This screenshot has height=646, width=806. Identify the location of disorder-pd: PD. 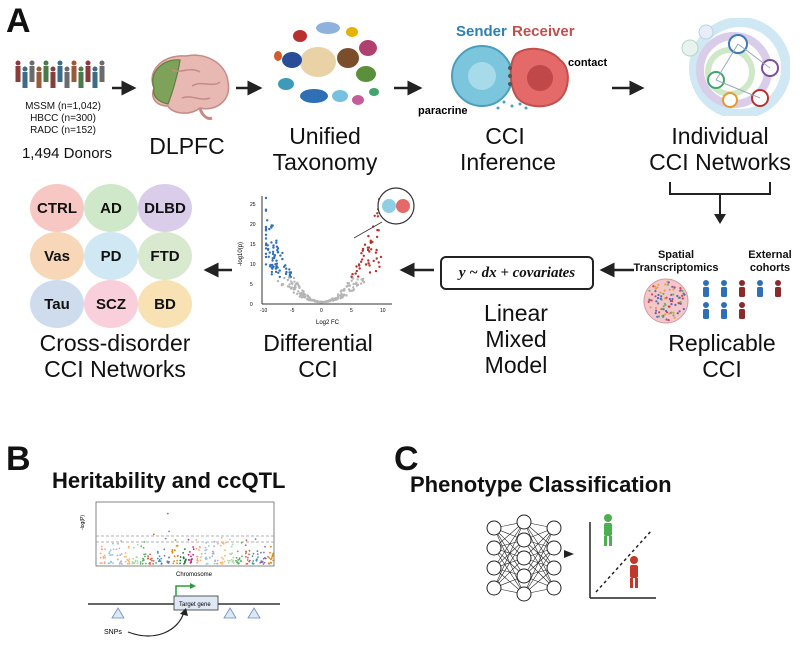
(111, 256).